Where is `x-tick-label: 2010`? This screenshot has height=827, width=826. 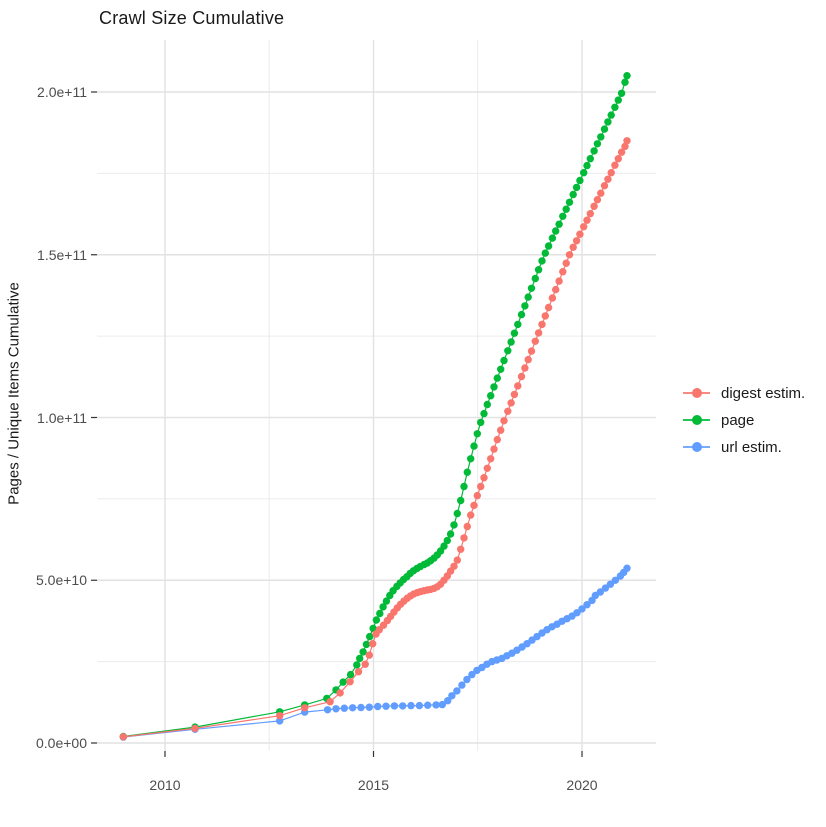 x-tick-label: 2010 is located at coordinates (165, 785).